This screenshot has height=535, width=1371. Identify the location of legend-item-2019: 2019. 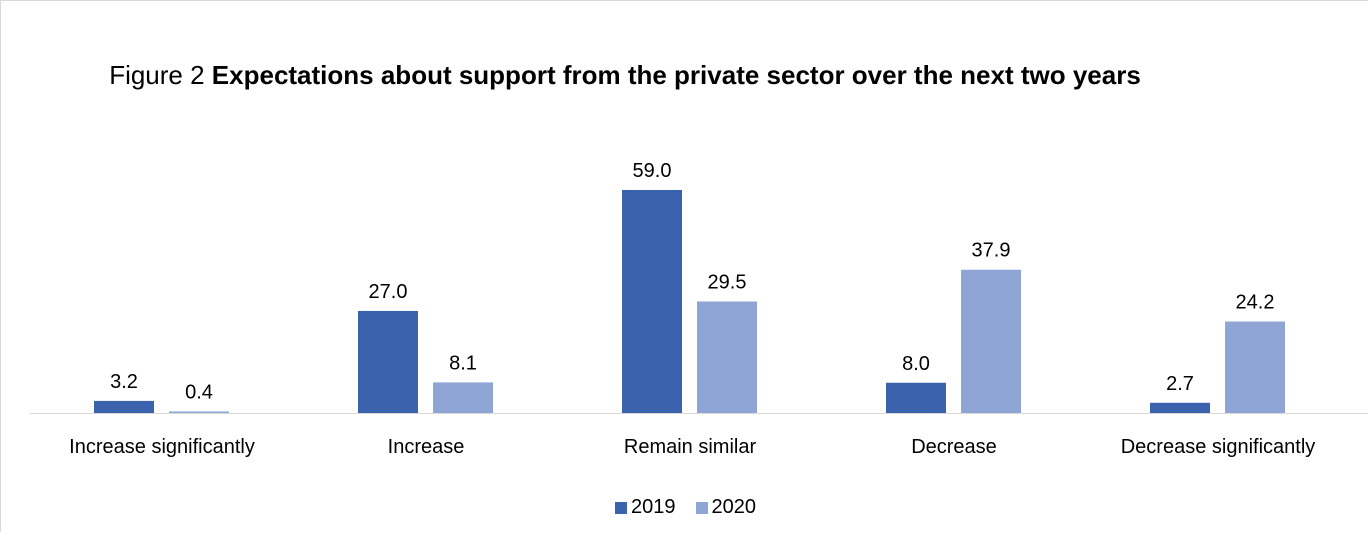
(645, 507).